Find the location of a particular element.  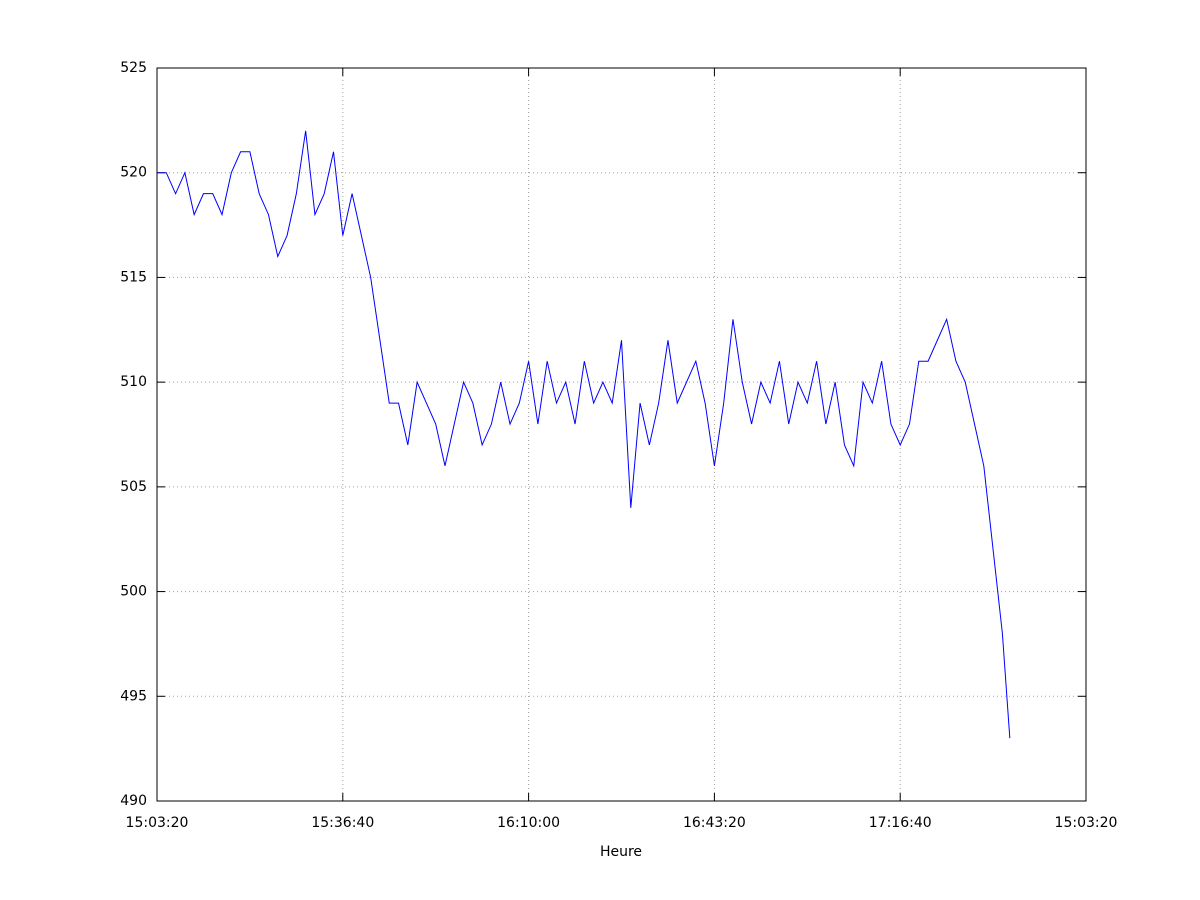

y-tick-label: 520 is located at coordinates (133, 173).